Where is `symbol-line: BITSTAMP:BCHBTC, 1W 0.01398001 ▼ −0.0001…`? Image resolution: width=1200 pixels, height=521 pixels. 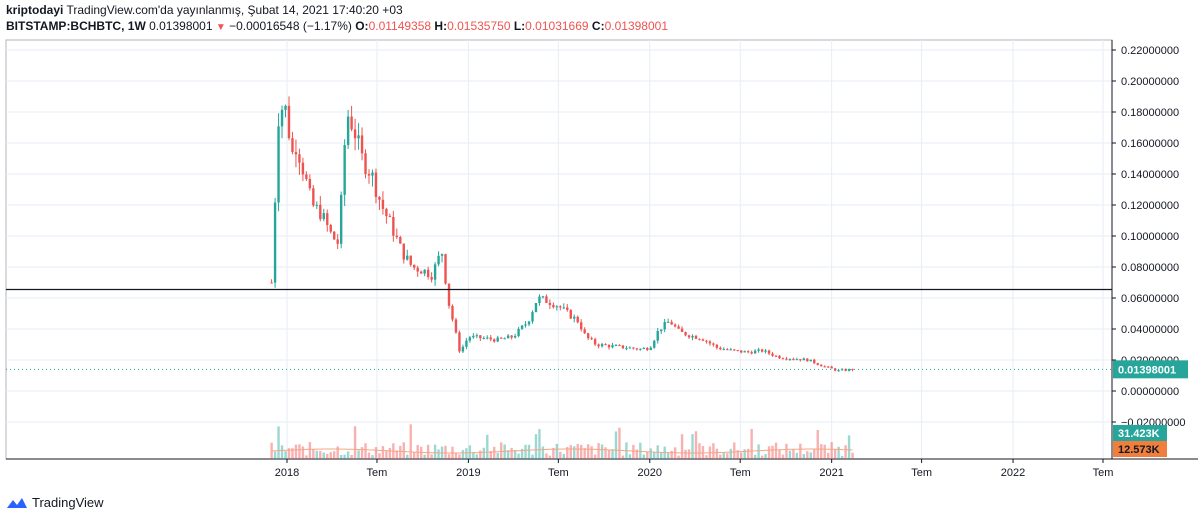
symbol-line: BITSTAMP:BCHBTC, 1W 0.01398001 ▼ −0.0001… is located at coordinates (337, 26).